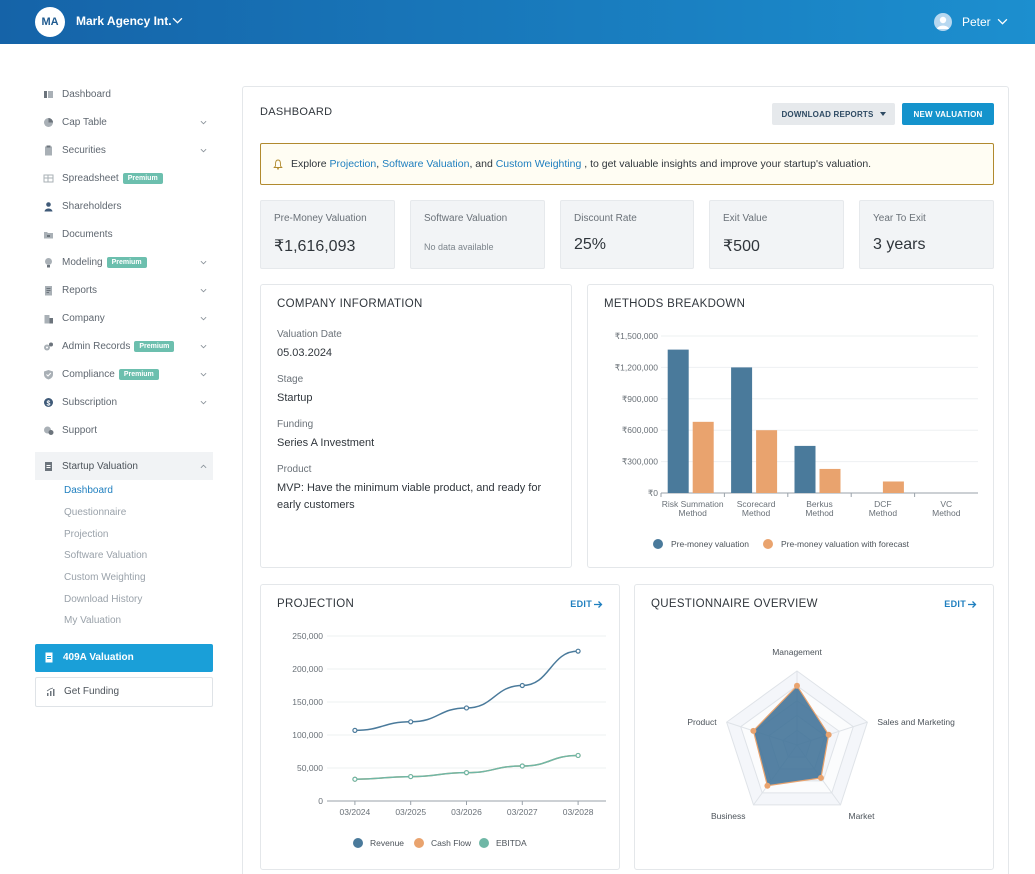 This screenshot has height=874, width=1035. I want to click on legend-label: Cash Flow, so click(451, 843).